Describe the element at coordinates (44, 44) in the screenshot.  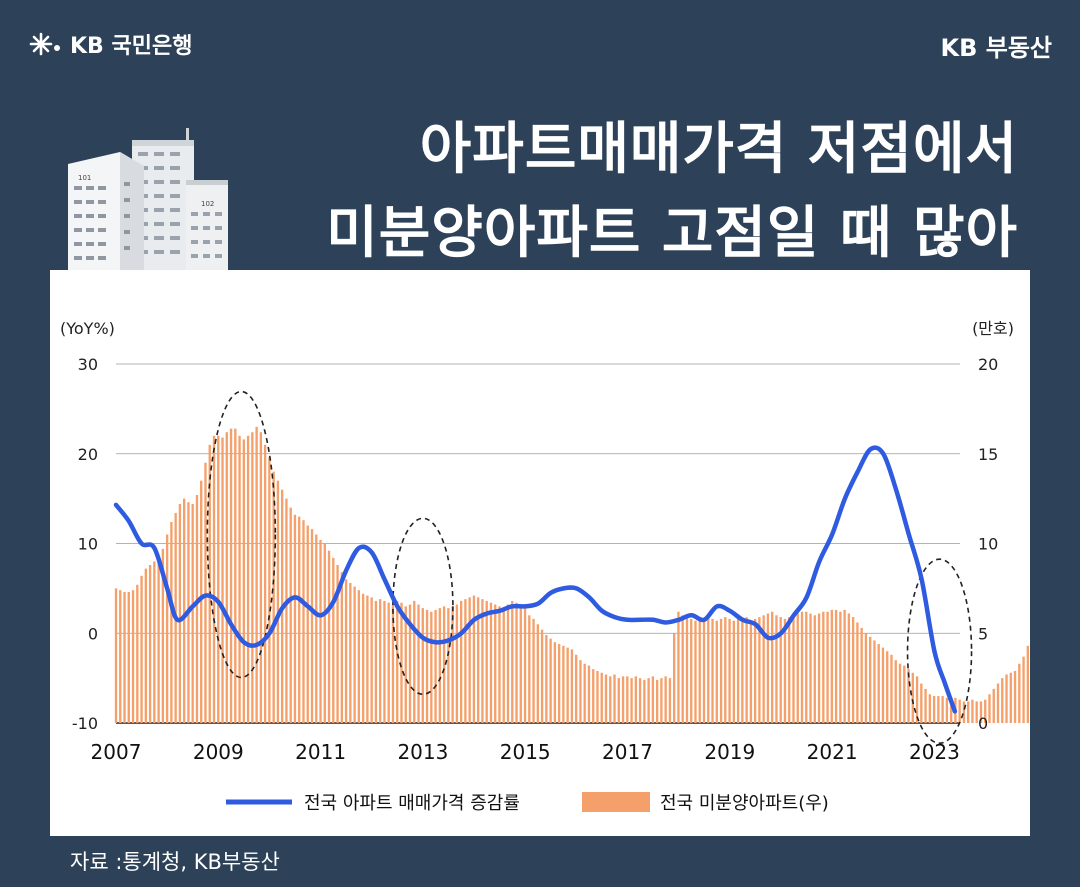
I see `kb-star-icon` at that location.